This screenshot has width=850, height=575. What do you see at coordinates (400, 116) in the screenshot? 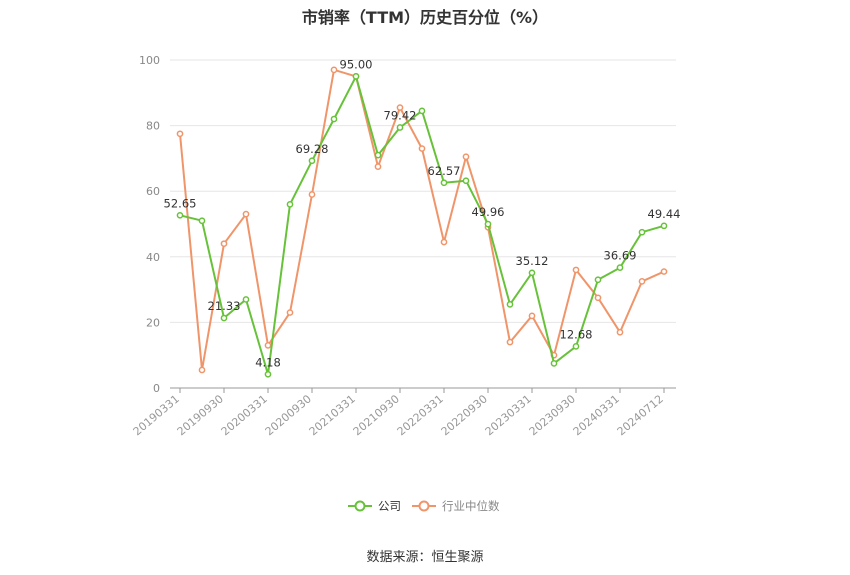
I see `data-label: 79.42` at bounding box center [400, 116].